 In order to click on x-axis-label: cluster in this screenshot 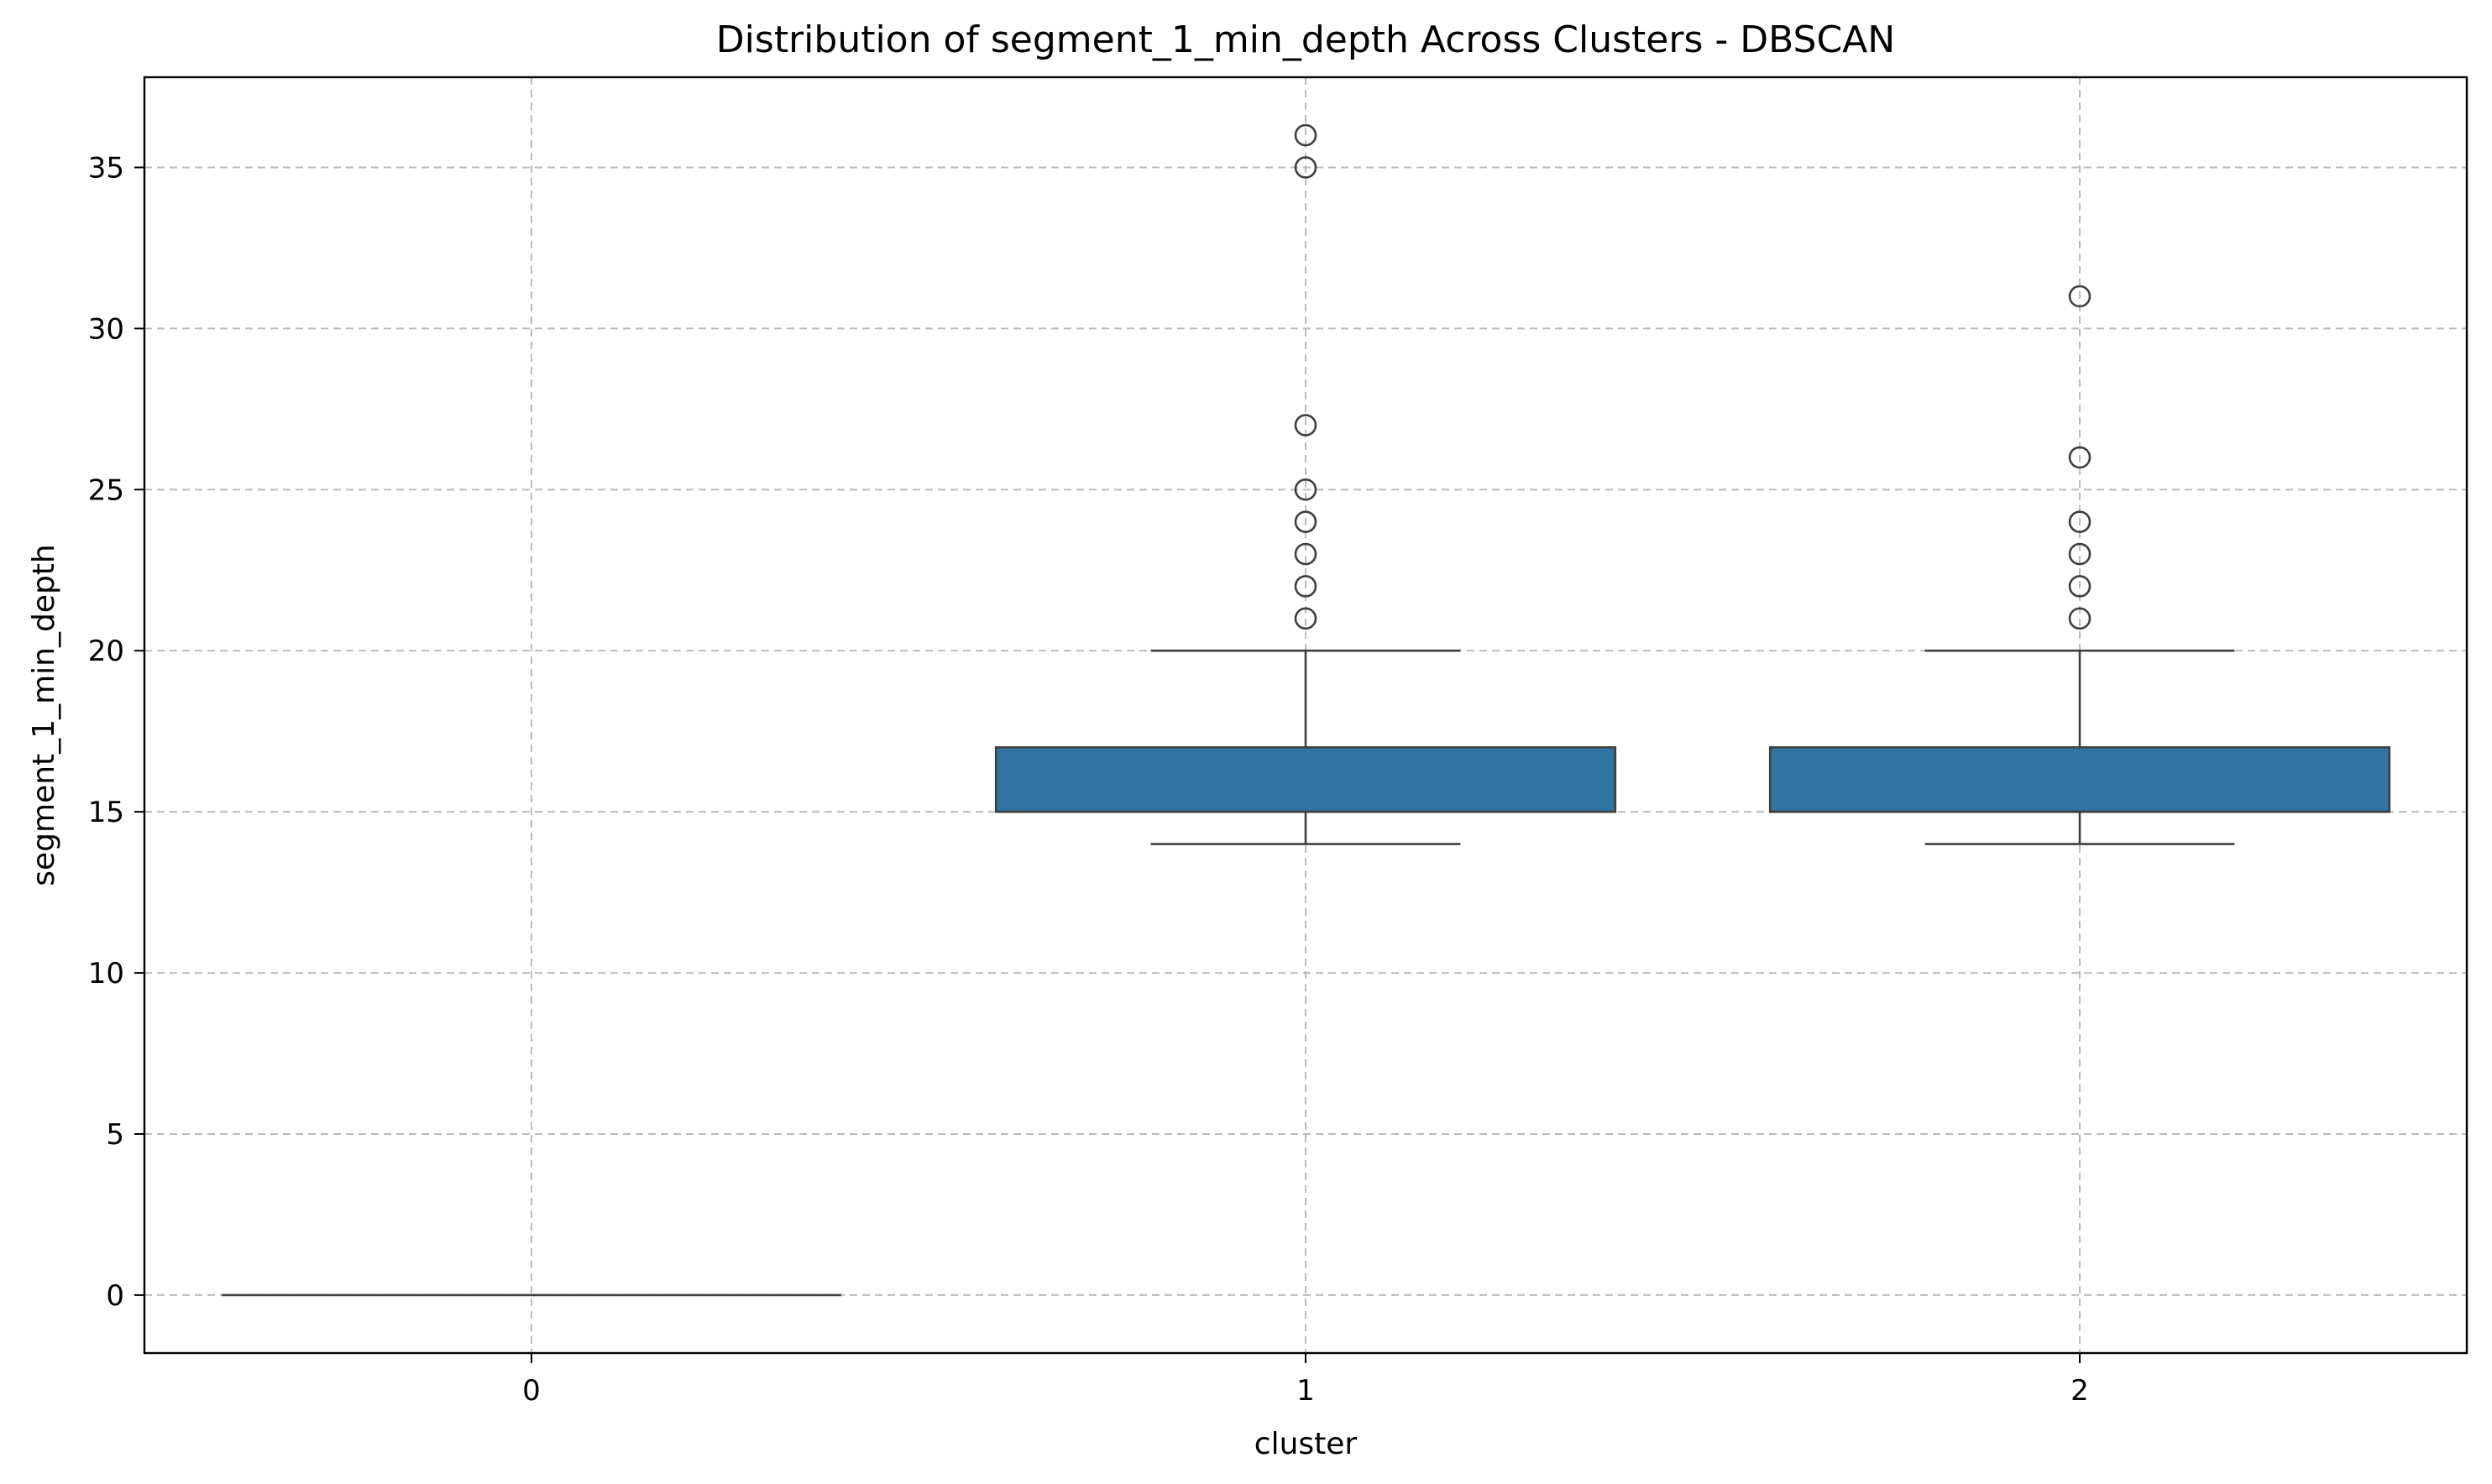, I will do `click(1306, 1444)`.